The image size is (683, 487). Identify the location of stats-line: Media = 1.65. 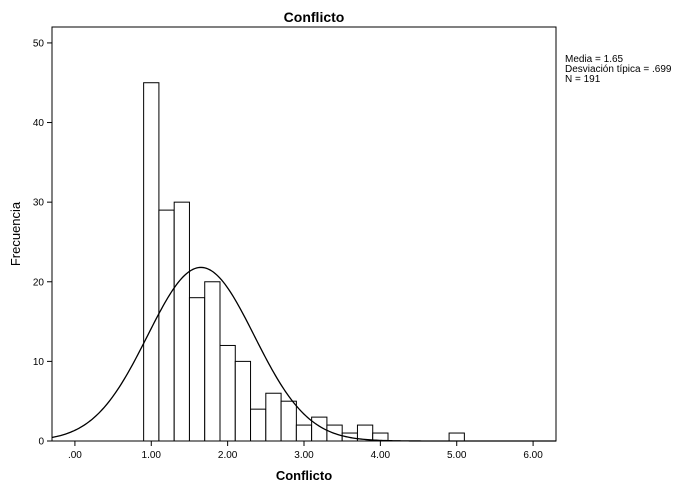
(594, 59).